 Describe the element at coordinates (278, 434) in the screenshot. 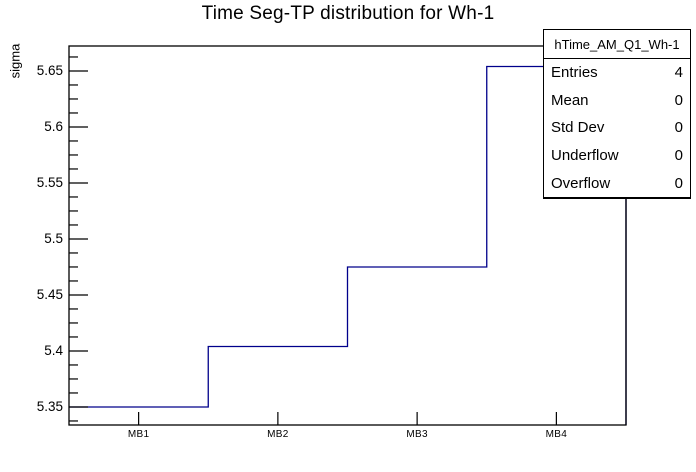

I see `x-tick-label: MB2` at that location.